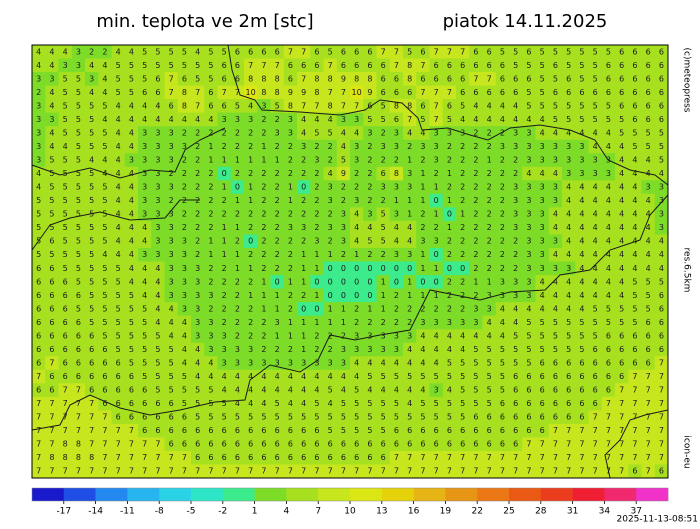  Describe the element at coordinates (263, 92) in the screenshot. I see `temperature-value: 8` at that location.